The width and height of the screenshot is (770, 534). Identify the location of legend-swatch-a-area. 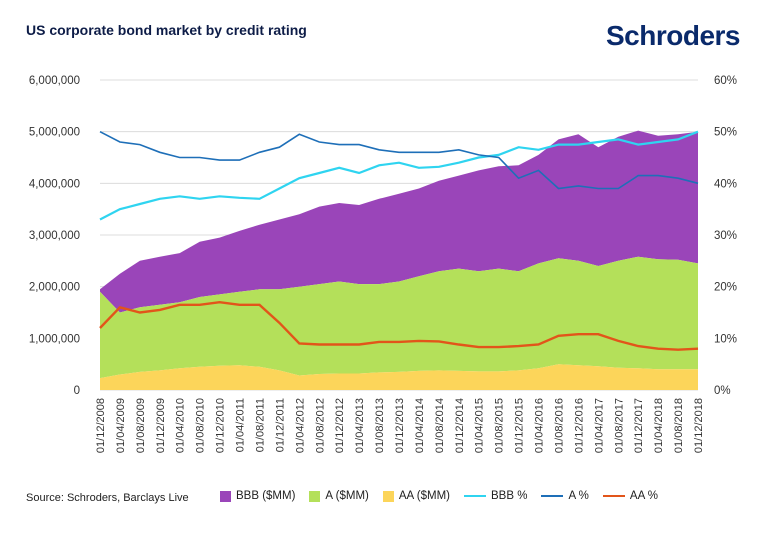
(315, 496).